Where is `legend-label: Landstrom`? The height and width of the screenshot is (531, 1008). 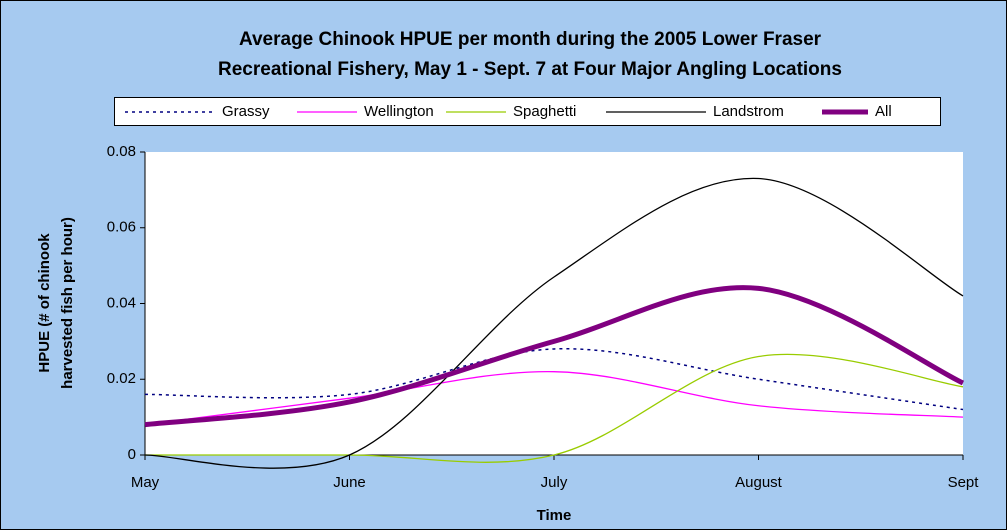
legend-label: Landstrom is located at coordinates (748, 111).